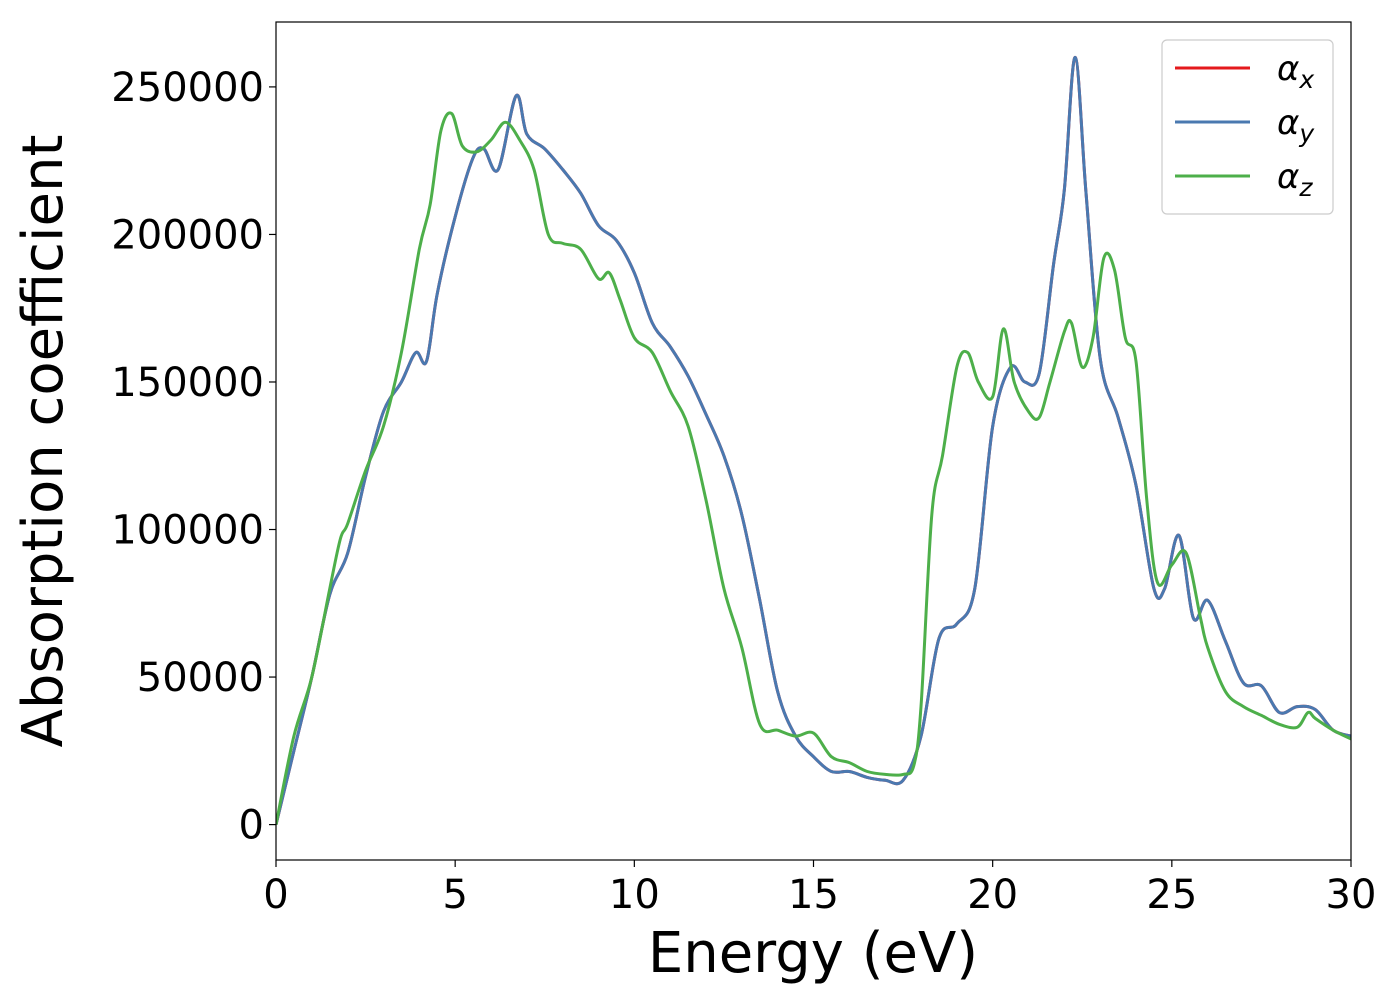 The width and height of the screenshot is (1400, 1000). I want to click on x-tick-label: 30, so click(1351, 895).